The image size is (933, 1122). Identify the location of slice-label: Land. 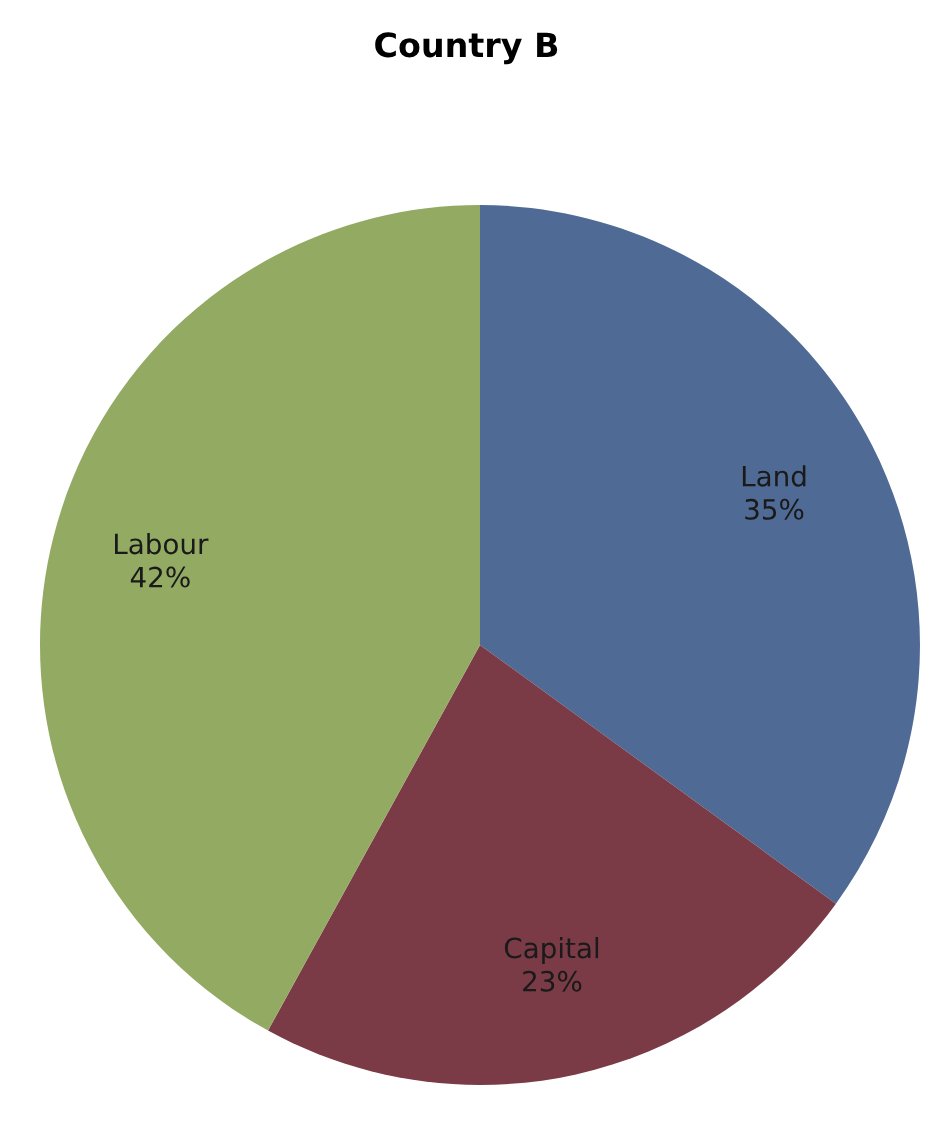
(774, 476).